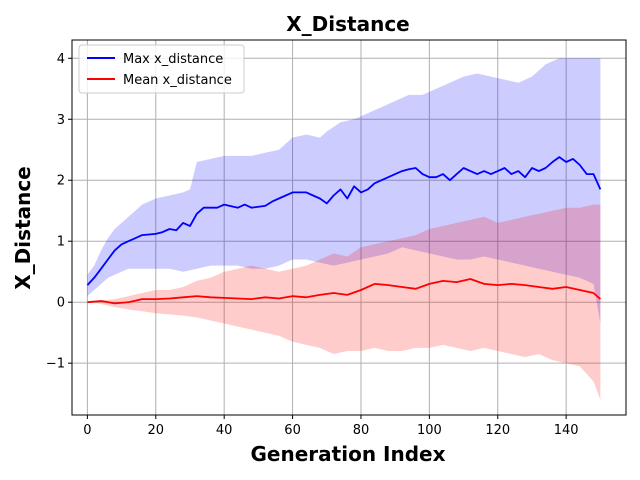  What do you see at coordinates (348, 24) in the screenshot?
I see `chart-title: X_Distance` at bounding box center [348, 24].